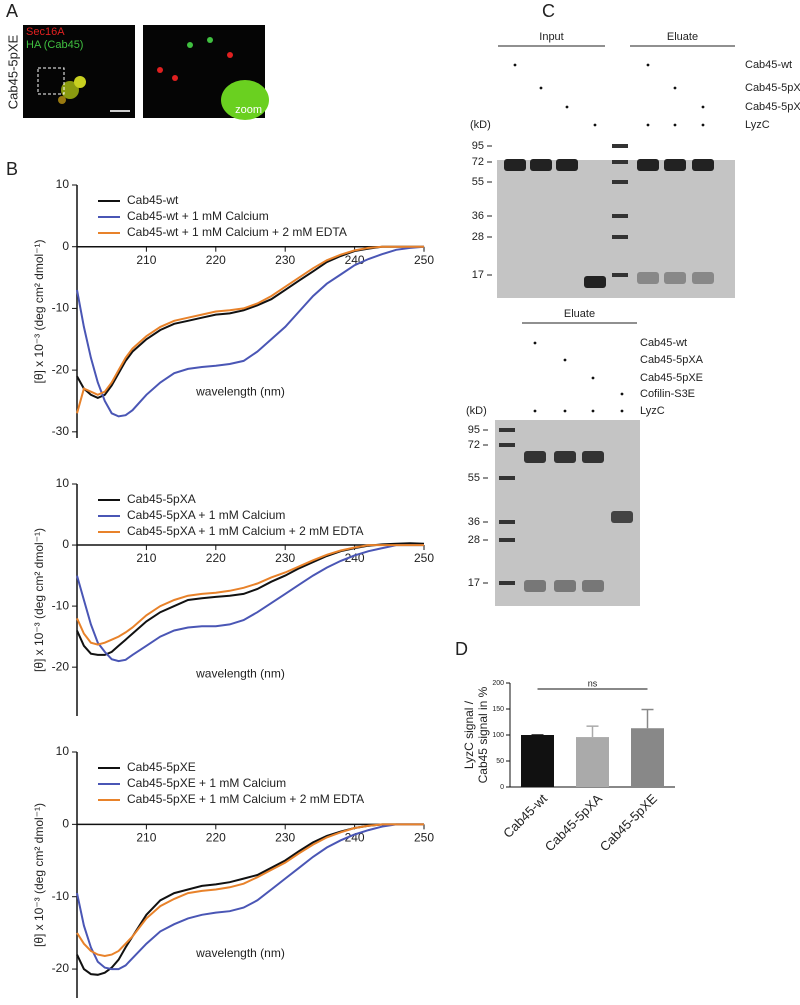 The height and width of the screenshot is (1005, 800). Describe the element at coordinates (146, 558) in the screenshot. I see `x-tick-label: 210` at that location.